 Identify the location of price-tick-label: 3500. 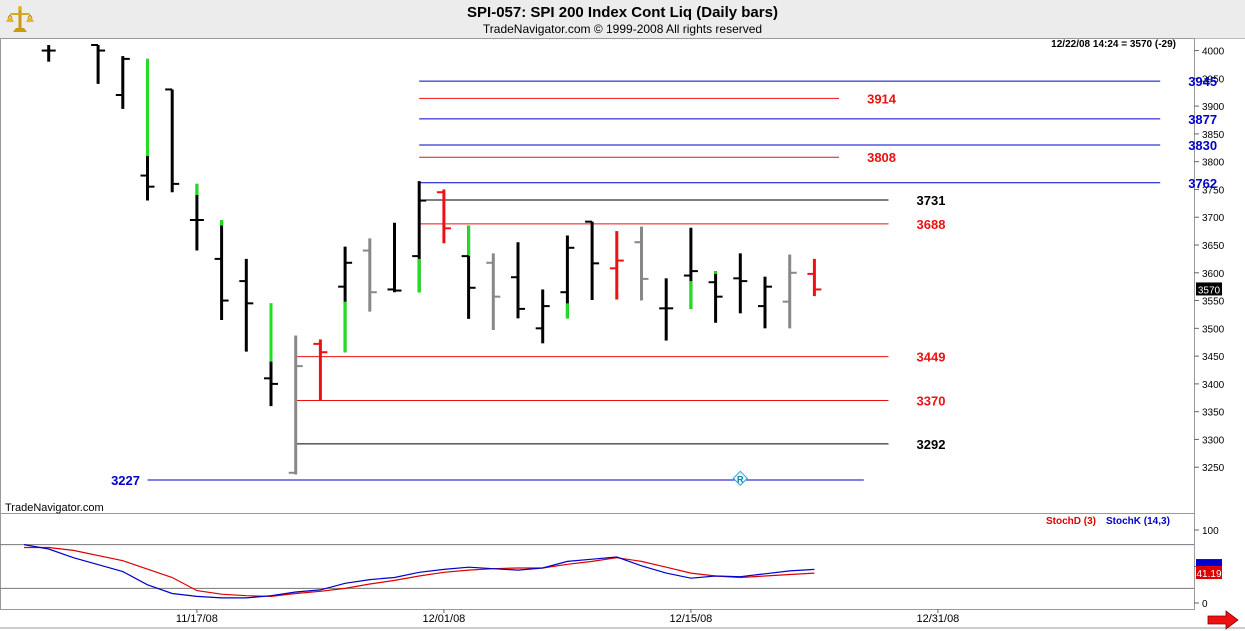
(1213, 329).